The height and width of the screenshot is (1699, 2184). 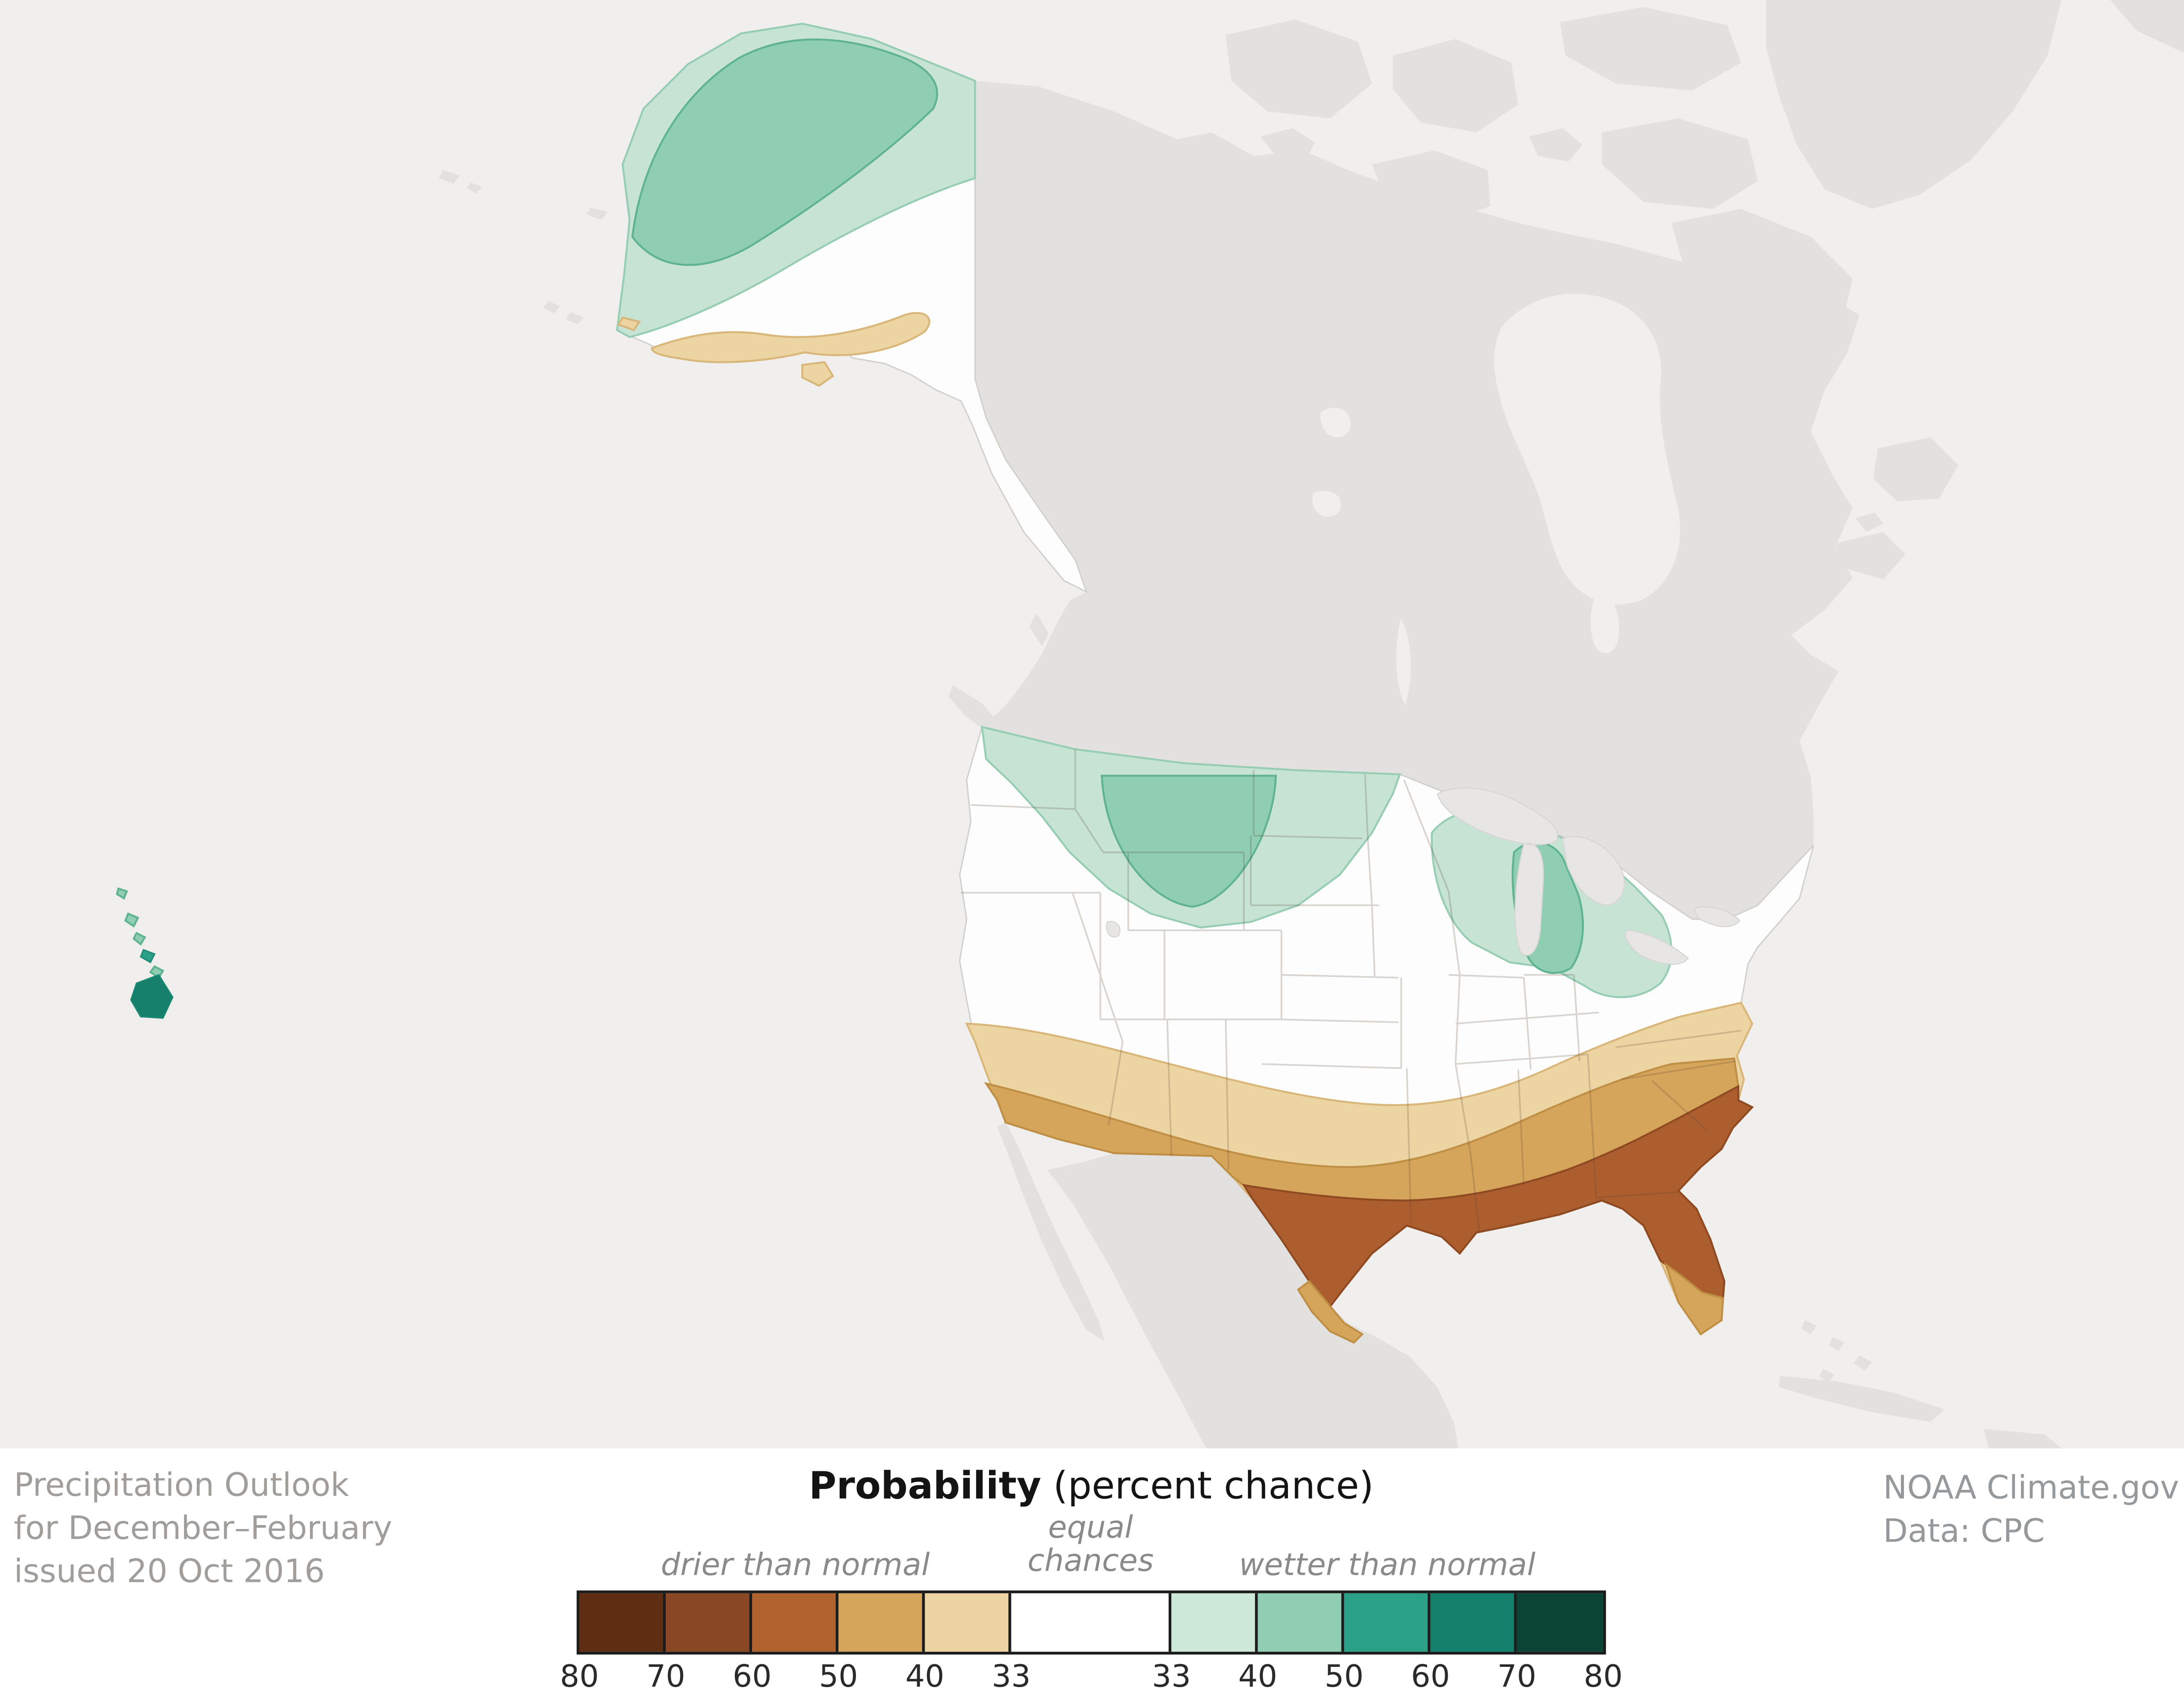 I want to click on outlook-title-line1: Precipitation Outlook, so click(x=181, y=1486).